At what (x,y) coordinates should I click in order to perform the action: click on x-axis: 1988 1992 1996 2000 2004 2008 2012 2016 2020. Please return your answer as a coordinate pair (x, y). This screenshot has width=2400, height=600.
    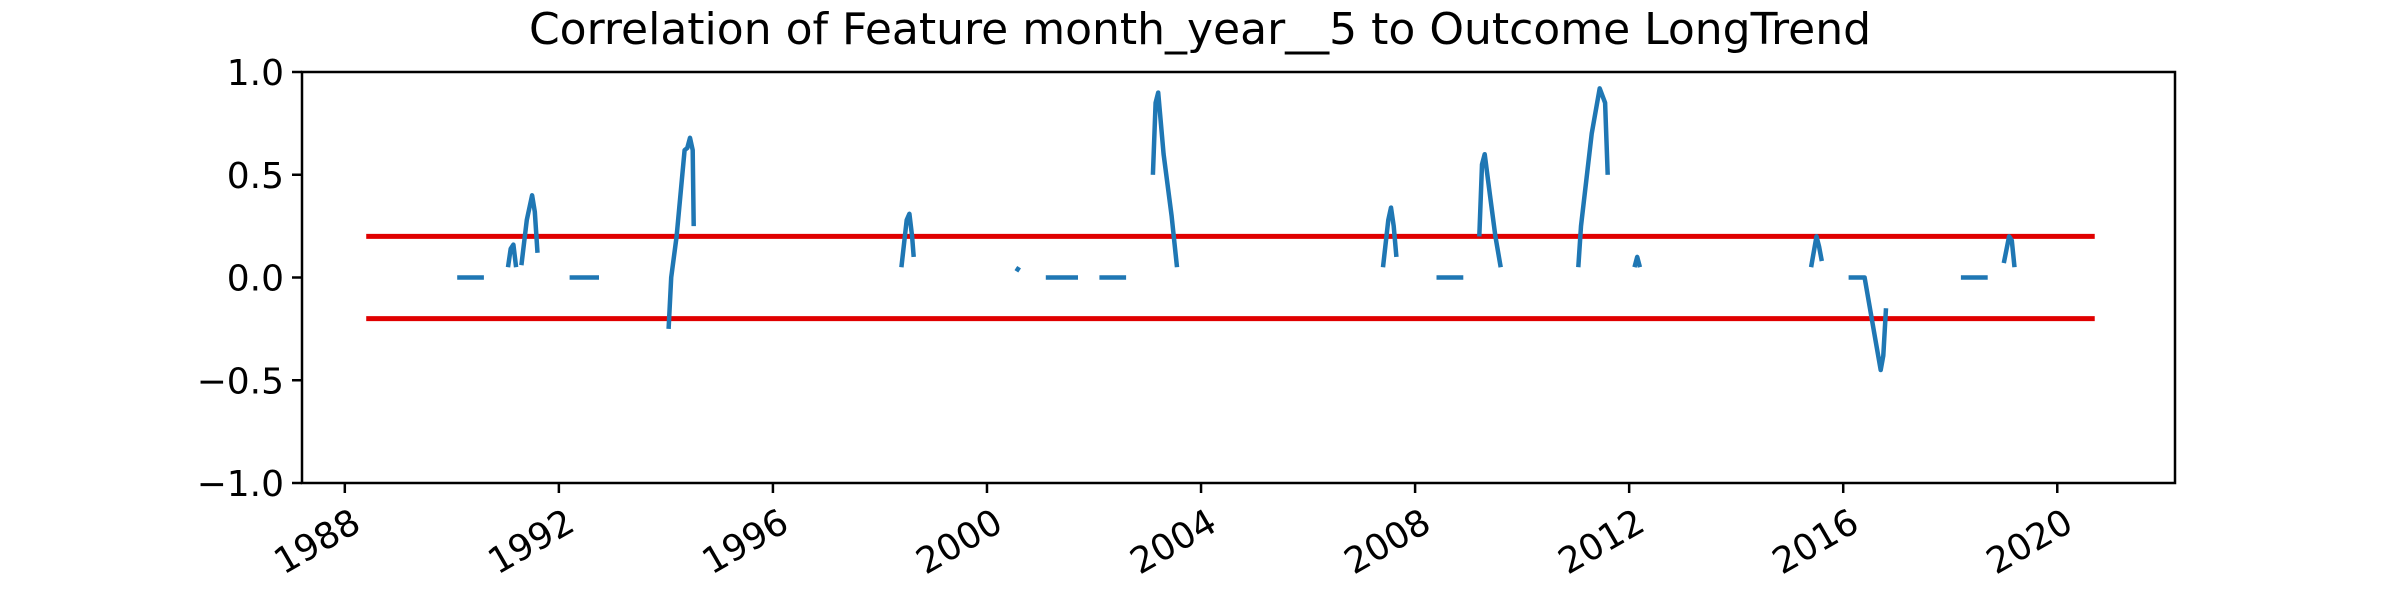
    Looking at the image, I should click on (1173, 533).